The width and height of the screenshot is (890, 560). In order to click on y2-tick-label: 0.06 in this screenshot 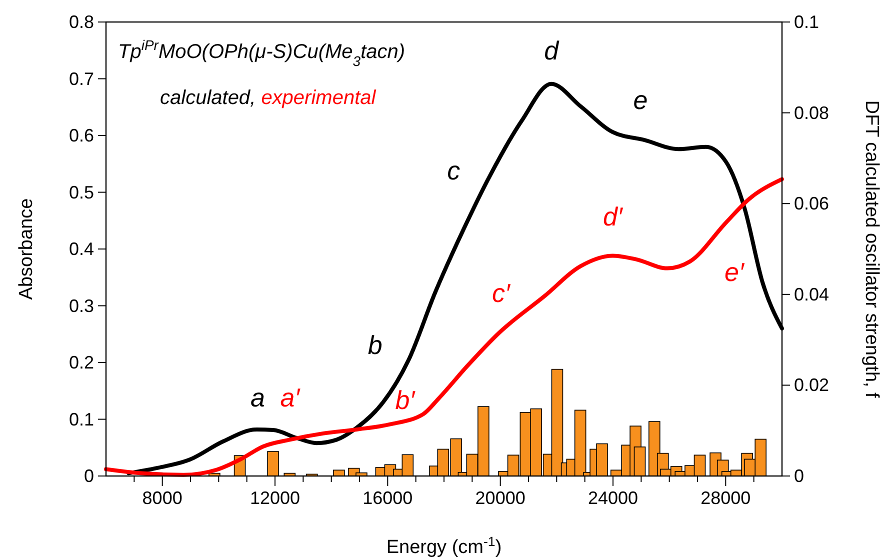, I will do `click(812, 204)`.